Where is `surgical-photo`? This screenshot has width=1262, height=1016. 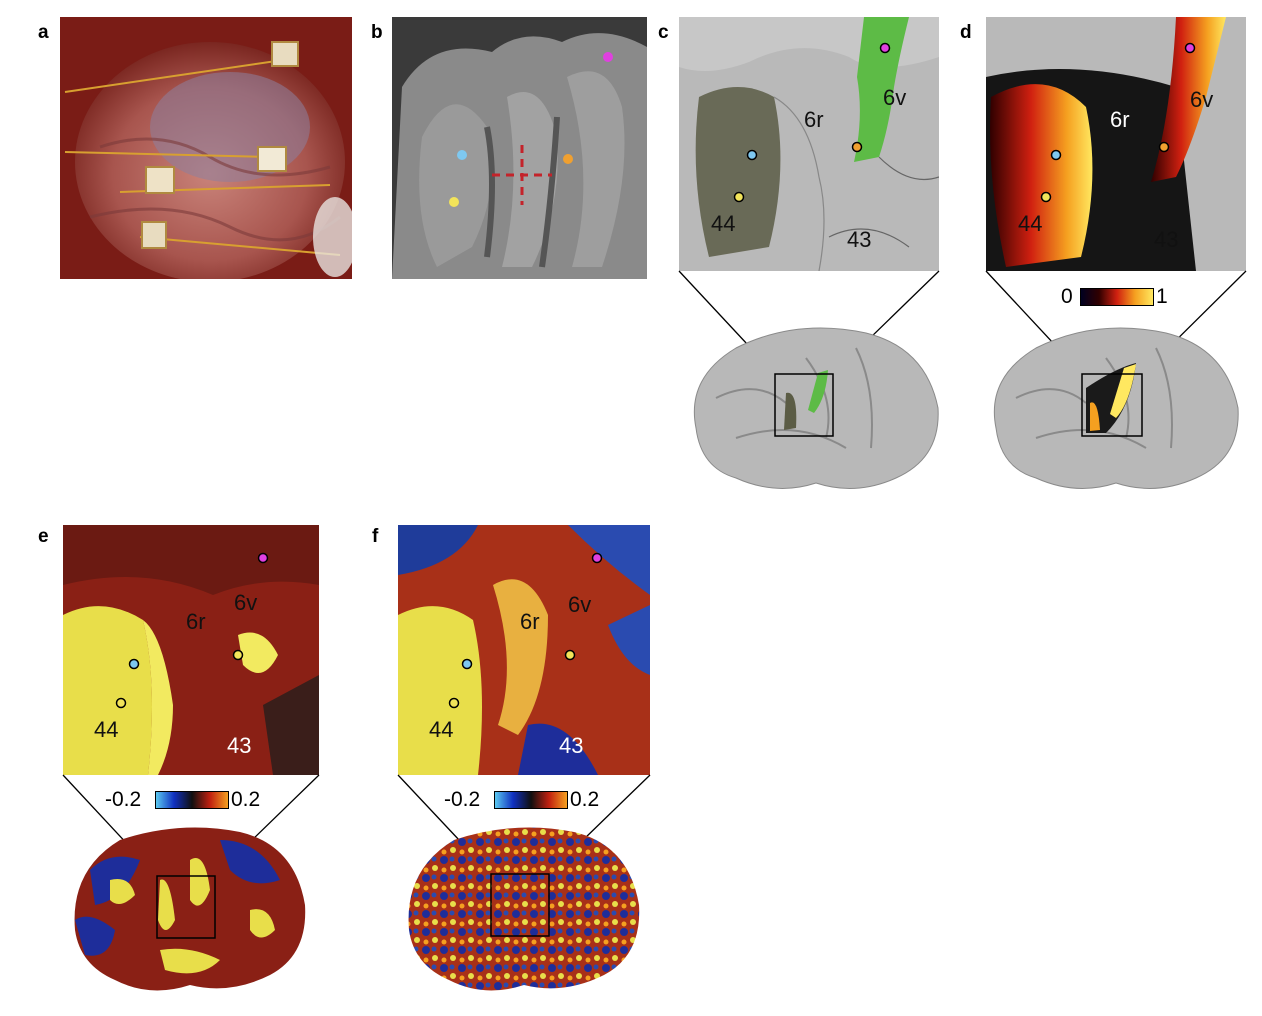 surgical-photo is located at coordinates (206, 148).